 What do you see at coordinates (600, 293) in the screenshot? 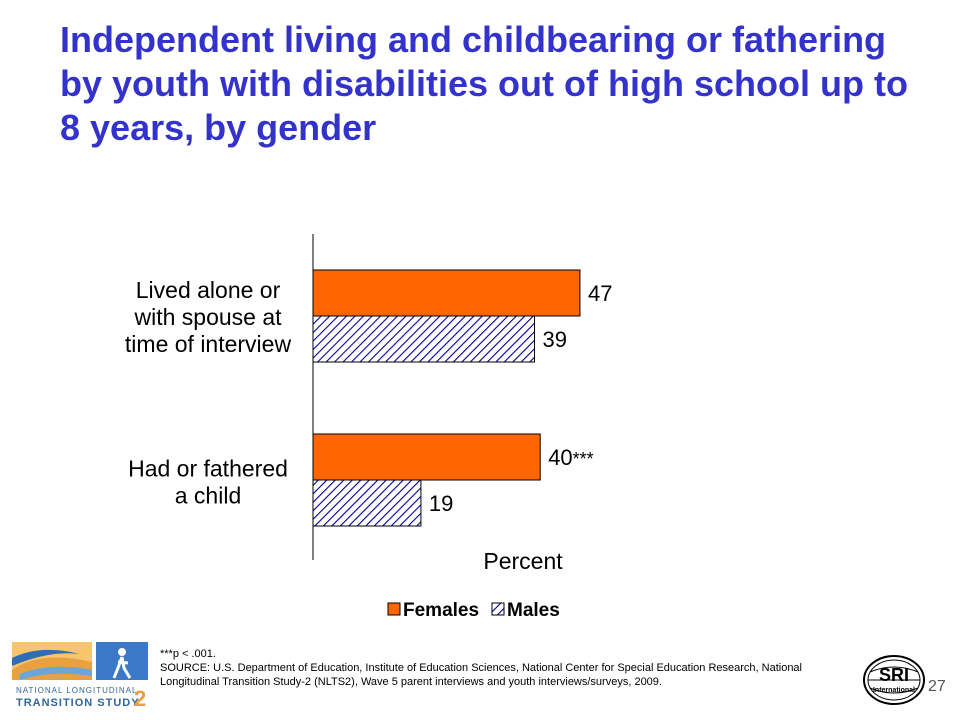
I see `data-label: 47` at bounding box center [600, 293].